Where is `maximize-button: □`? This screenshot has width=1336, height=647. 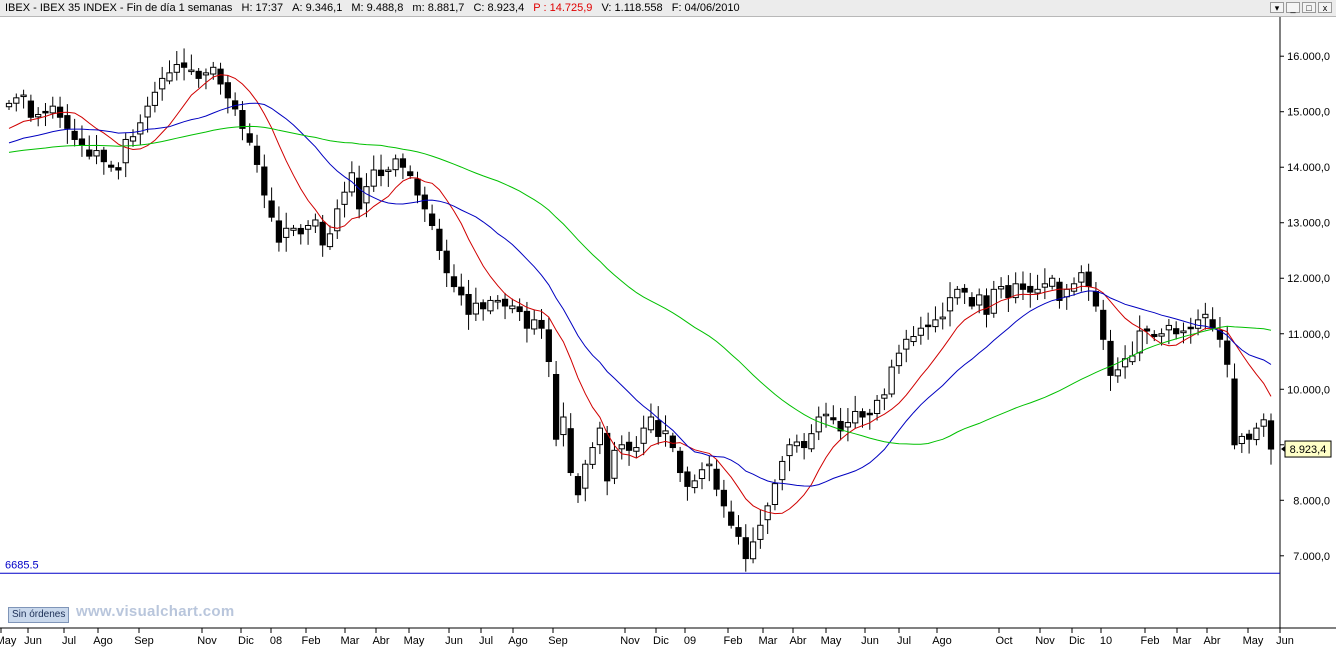
maximize-button: □ is located at coordinates (1309, 7).